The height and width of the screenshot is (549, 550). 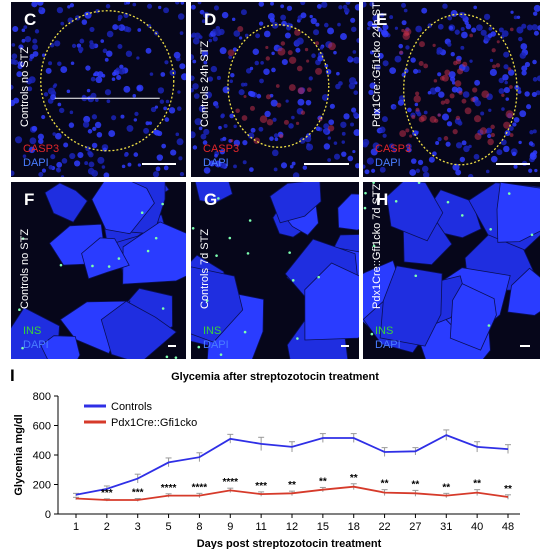 What do you see at coordinates (230, 527) in the screenshot?
I see `x-tick-label: 9` at bounding box center [230, 527].